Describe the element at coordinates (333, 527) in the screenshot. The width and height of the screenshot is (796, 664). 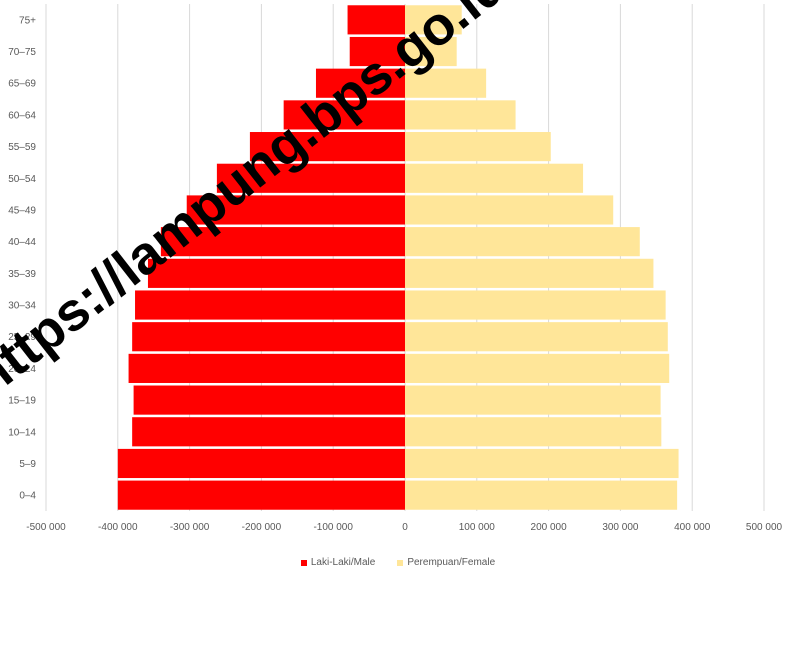
I see `x-tick-label: -100 000` at that location.